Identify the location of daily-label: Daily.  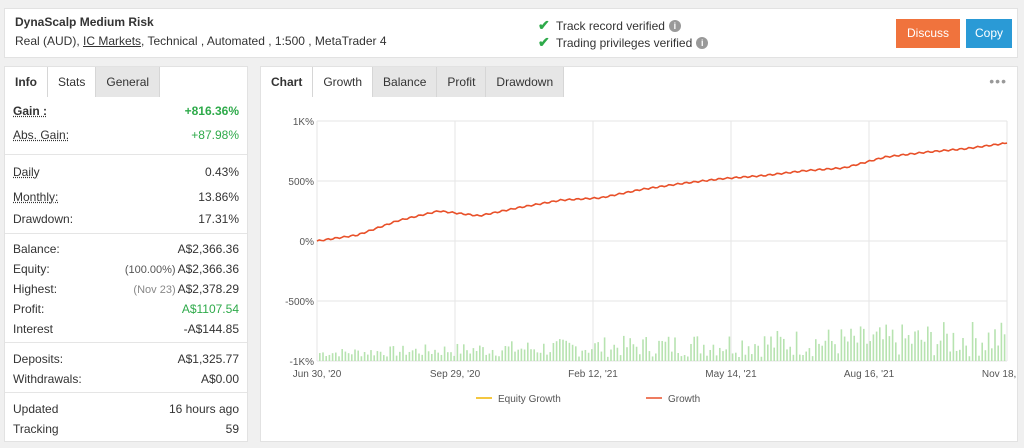
(26, 172).